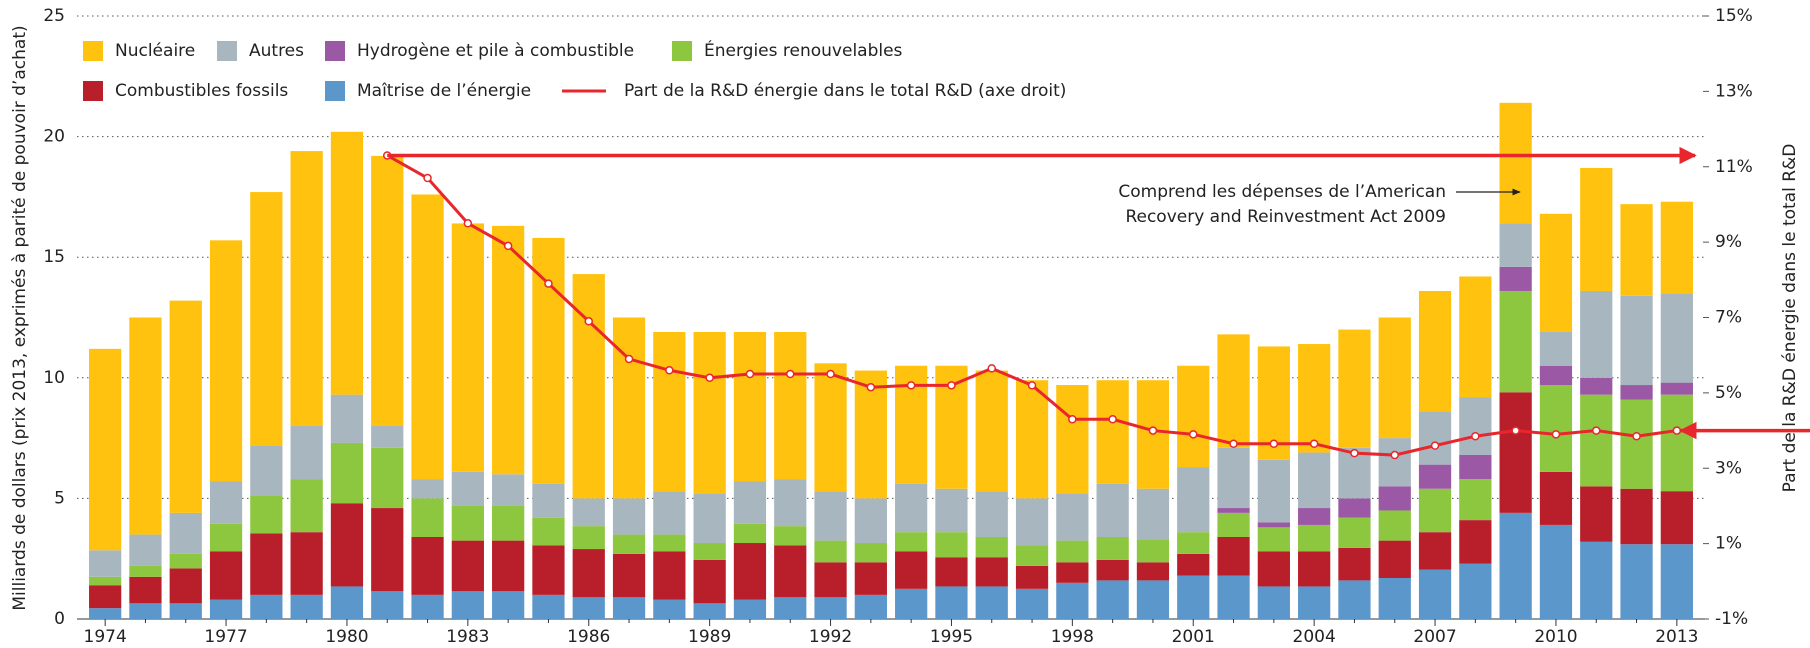  Describe the element at coordinates (59, 498) in the screenshot. I see `y-tick-label: 5` at that location.